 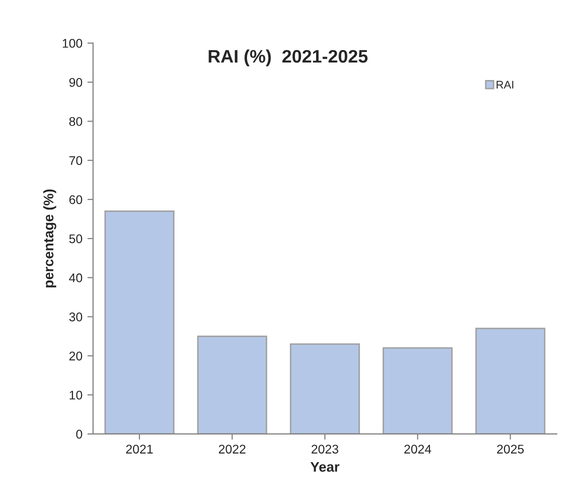 What do you see at coordinates (75, 199) in the screenshot?
I see `y-tick-label: 60` at bounding box center [75, 199].